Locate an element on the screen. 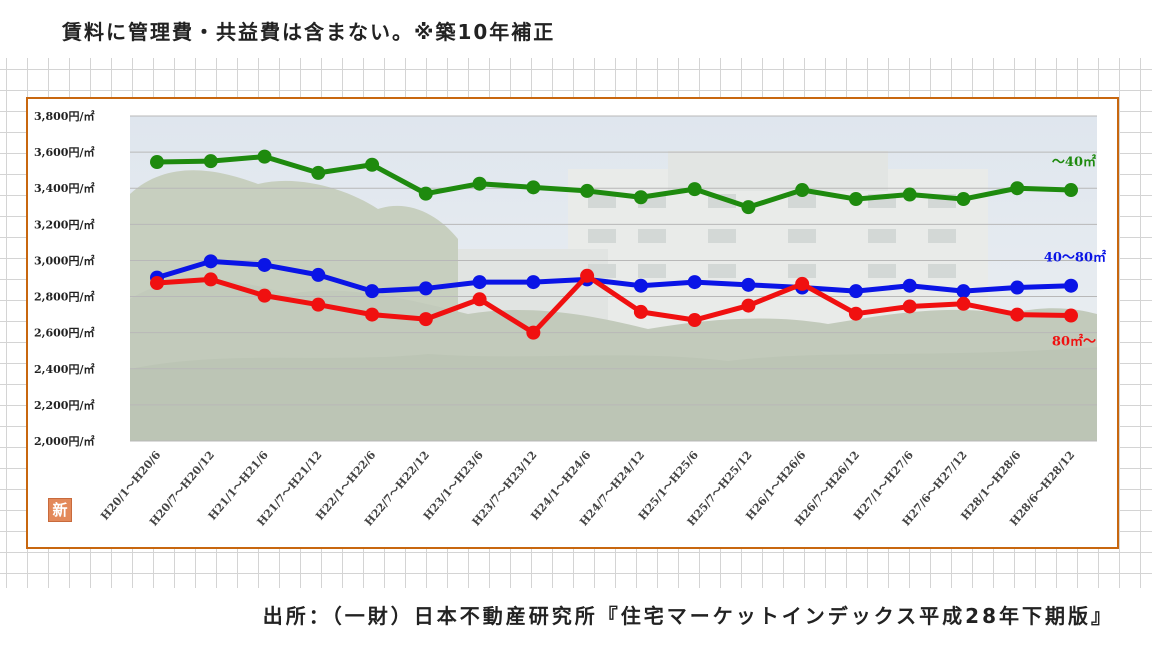 The width and height of the screenshot is (1152, 648). y-tick-label: 3,400円/㎡ is located at coordinates (64, 188).